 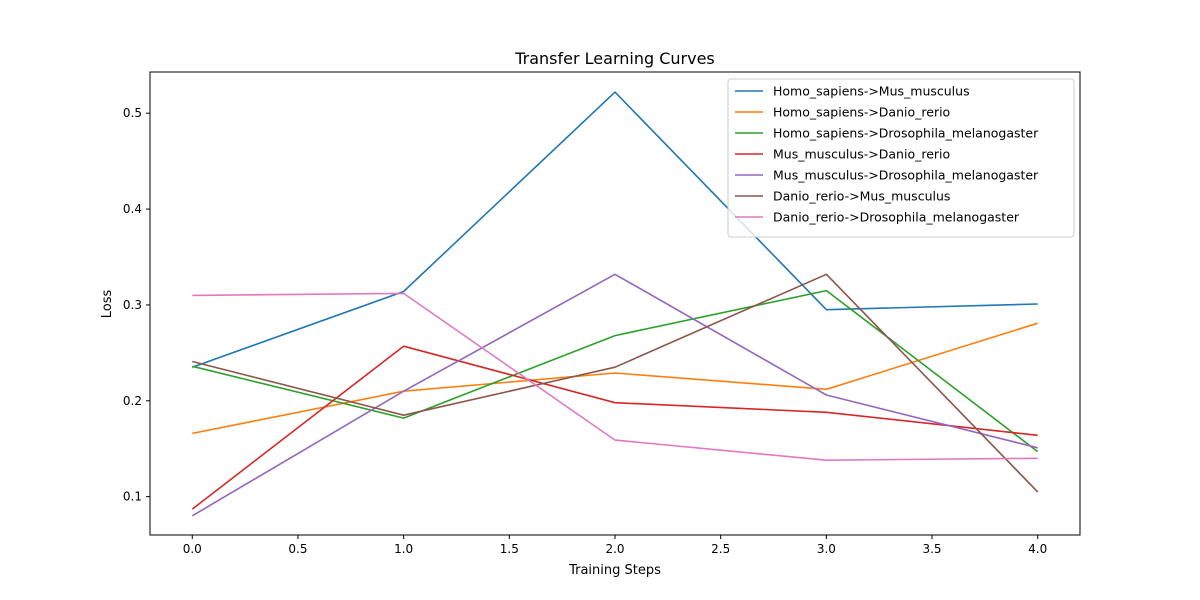 I want to click on x-tick-label: 2.0, so click(x=614, y=549).